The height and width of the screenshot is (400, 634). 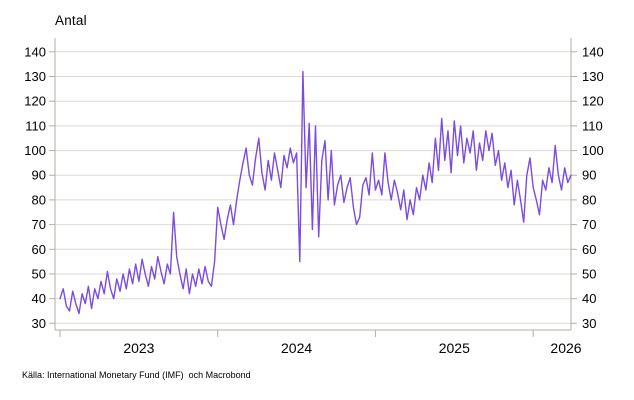 I want to click on y-tick-label-left: 120, so click(x=35, y=101).